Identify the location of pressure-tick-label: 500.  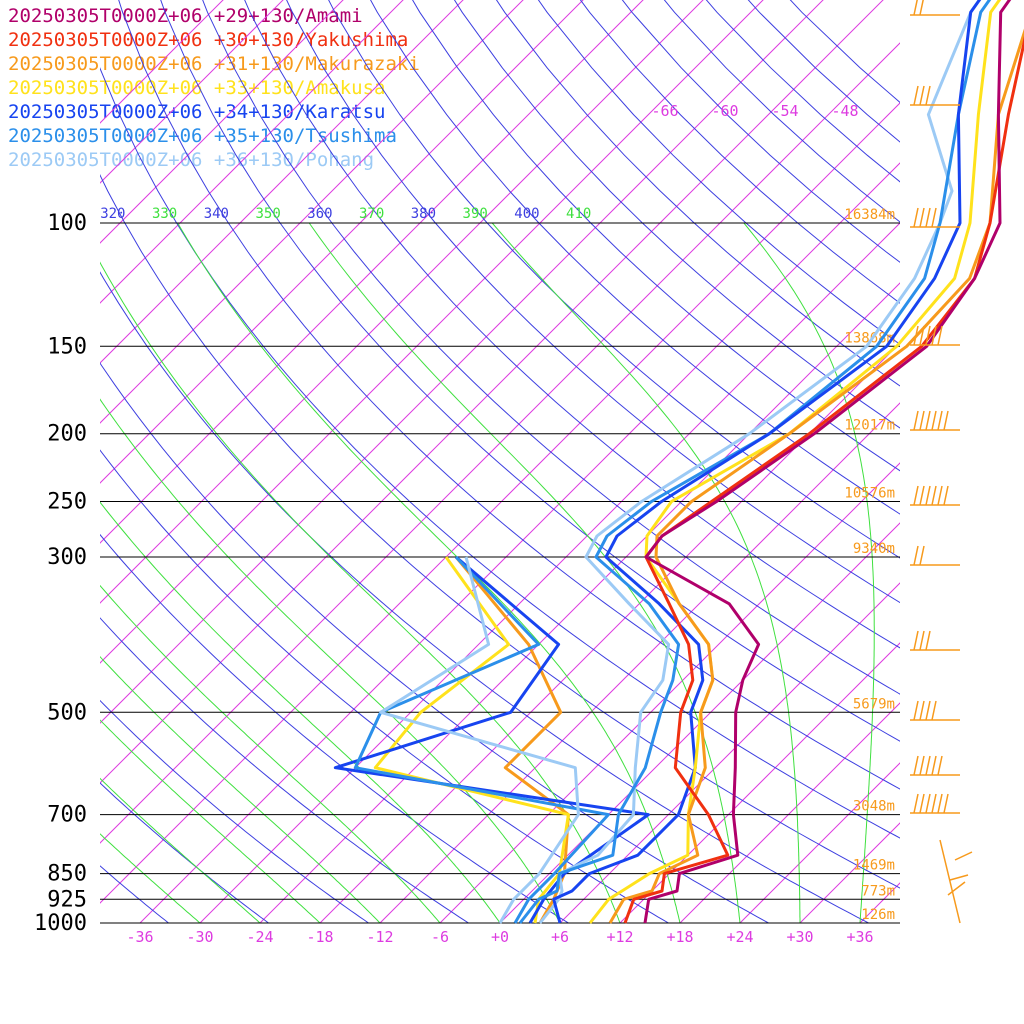
(67, 712).